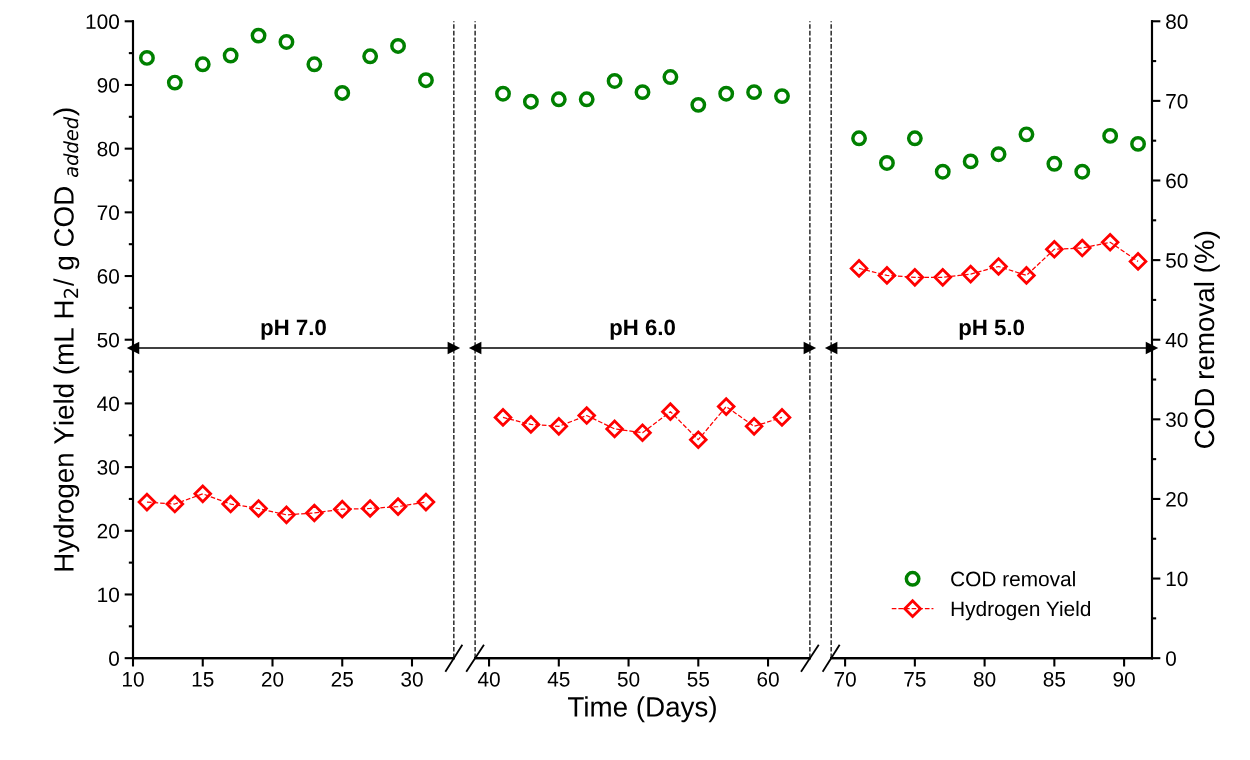  What do you see at coordinates (108, 85) in the screenshot?
I see `y-tick-label: 90` at bounding box center [108, 85].